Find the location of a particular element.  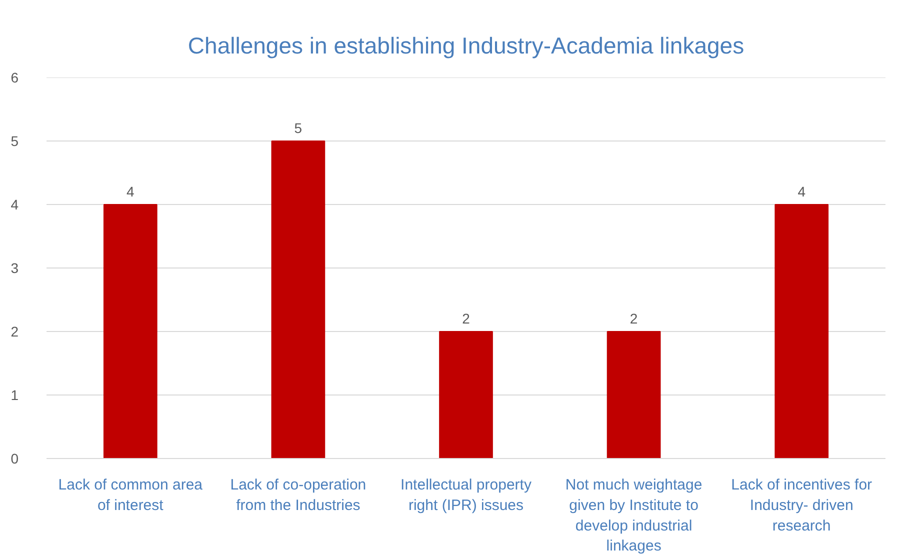

y-tick-label: 4 is located at coordinates (14, 204).